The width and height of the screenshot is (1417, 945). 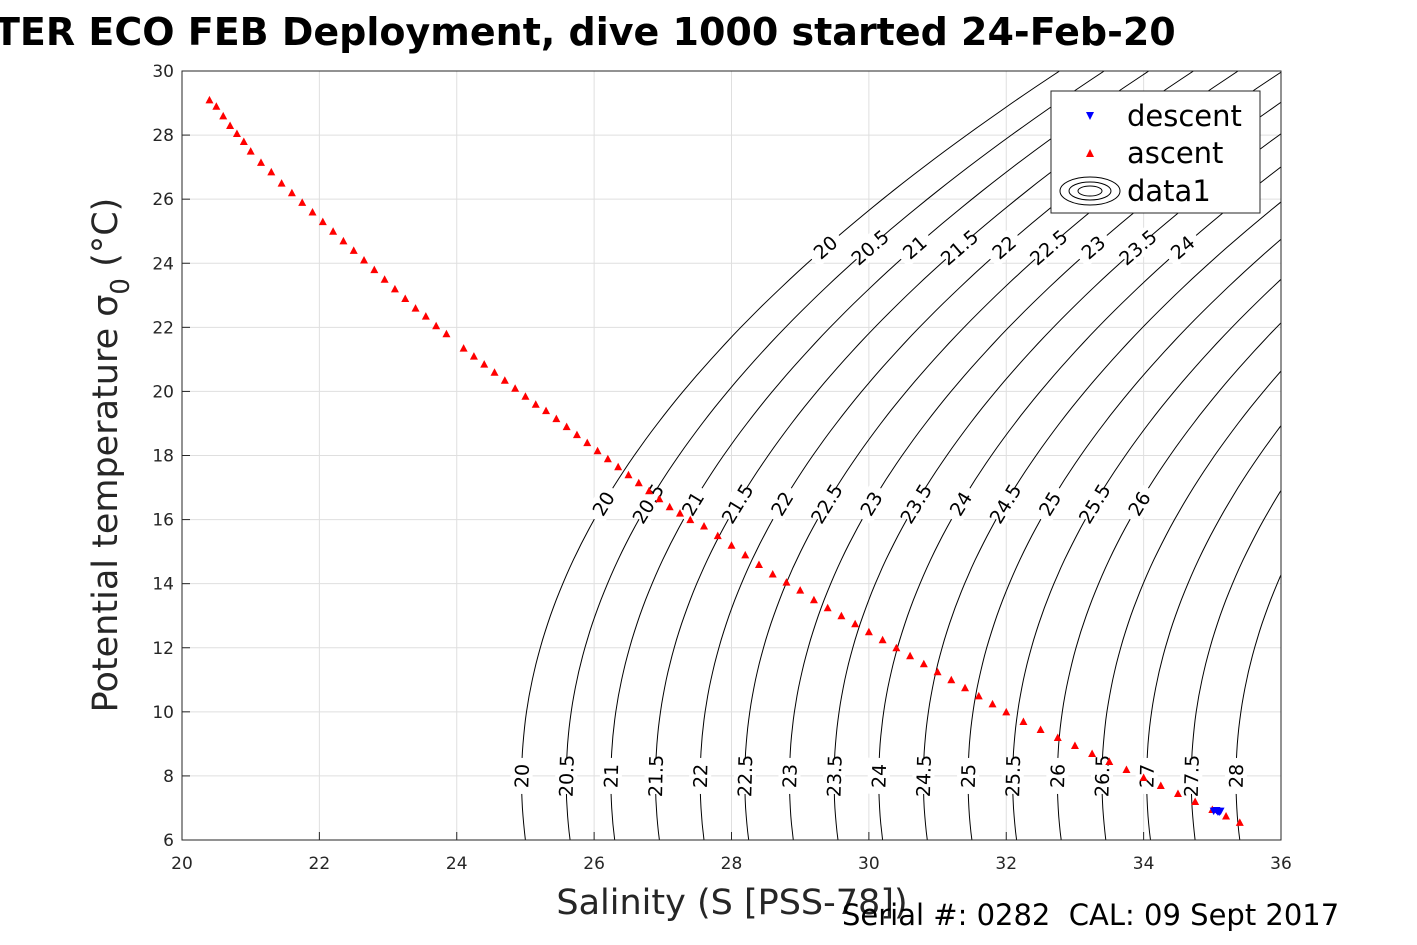 I want to click on legend-data1-label: data1, so click(x=1169, y=191).